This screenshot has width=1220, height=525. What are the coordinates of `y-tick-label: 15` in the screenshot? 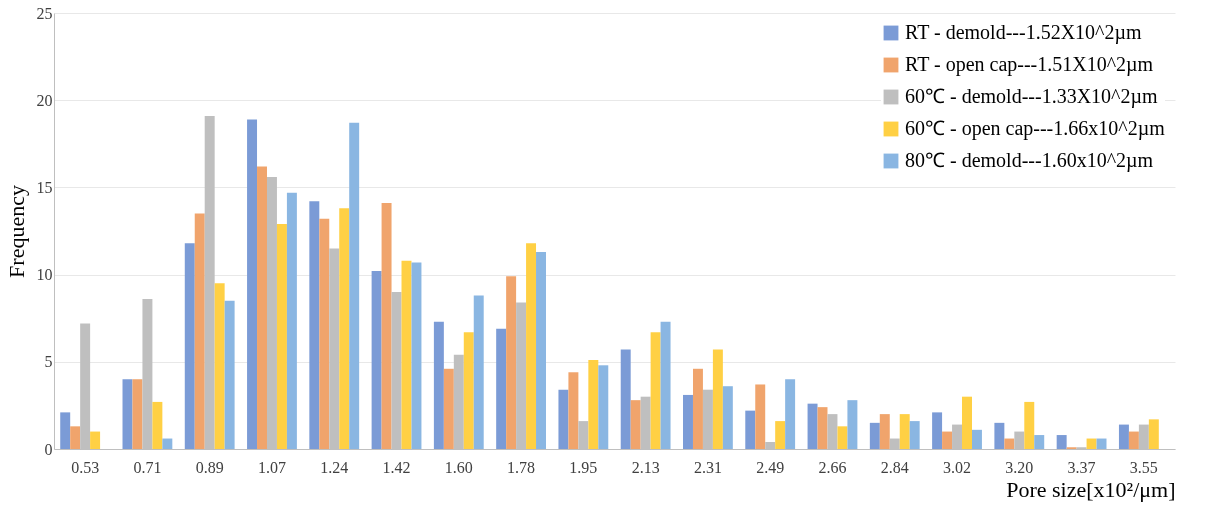 It's located at (44, 187).